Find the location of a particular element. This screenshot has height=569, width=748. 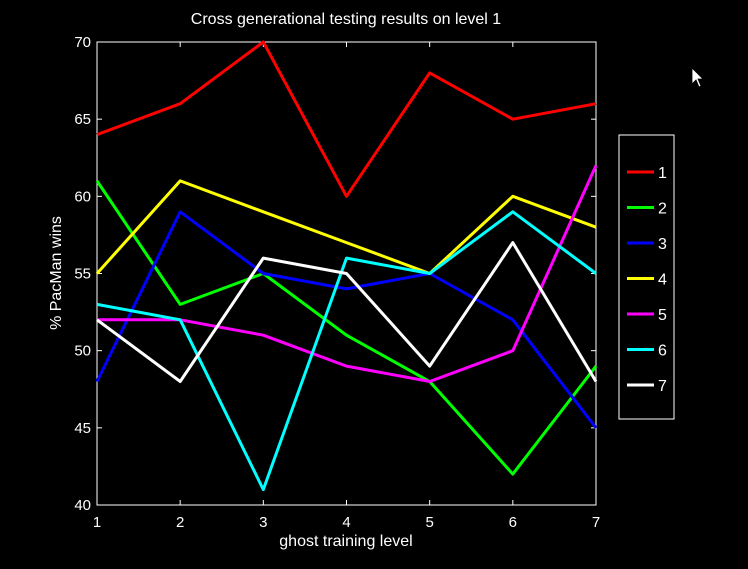

mouse-cursor-icon is located at coordinates (697, 77).